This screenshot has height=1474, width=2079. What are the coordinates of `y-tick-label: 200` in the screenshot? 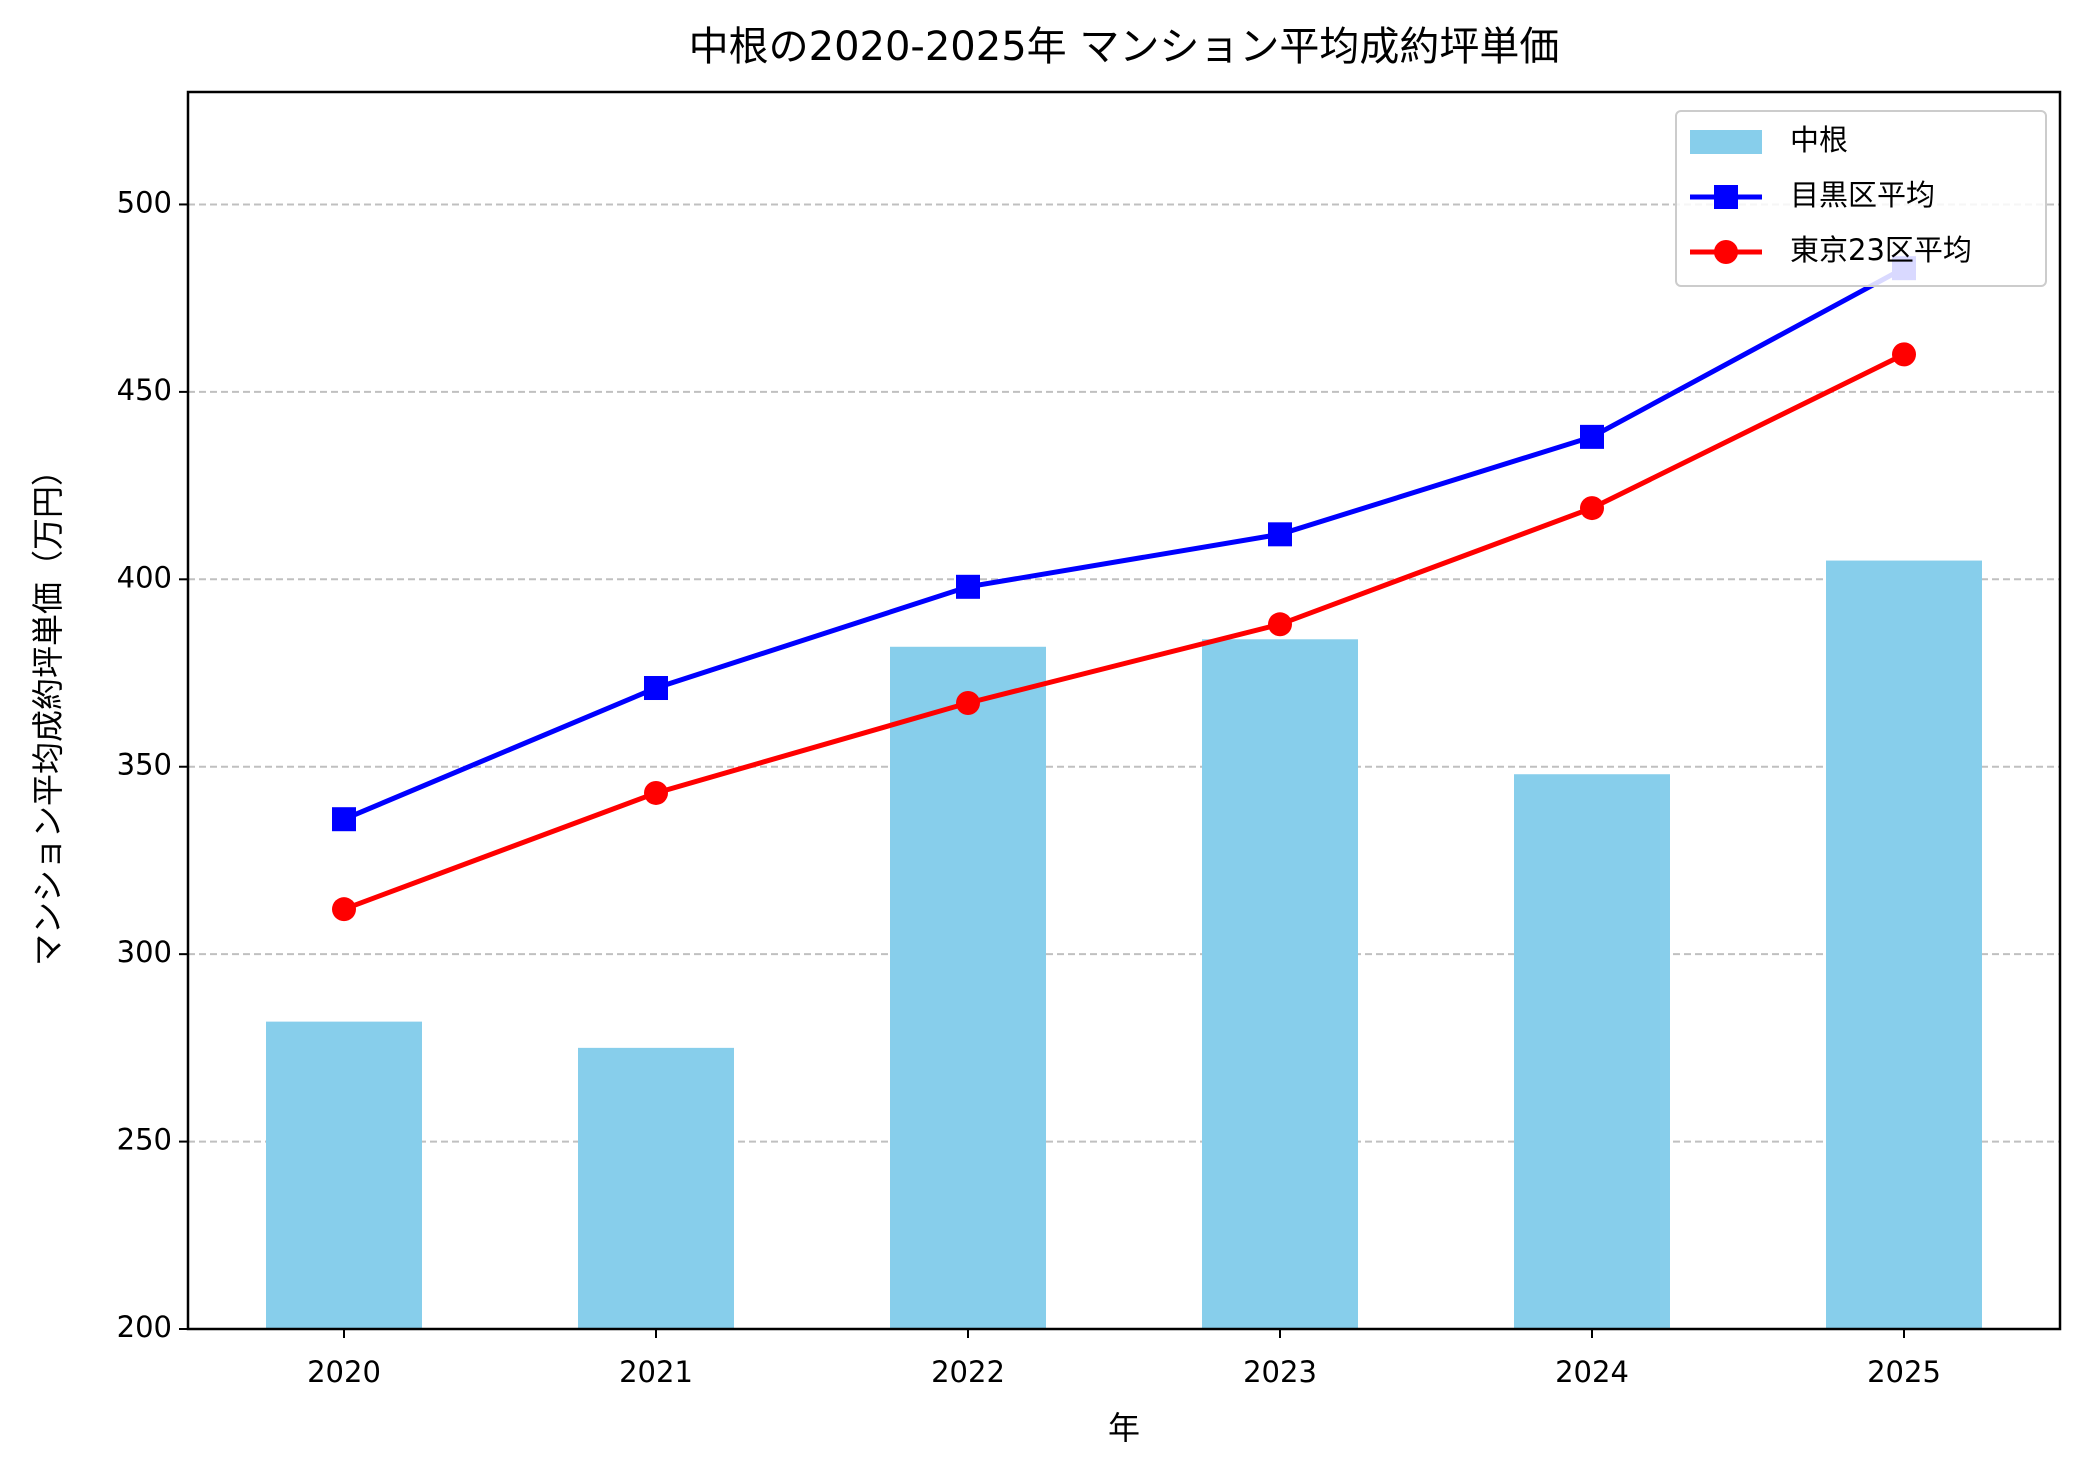 It's located at (144, 1327).